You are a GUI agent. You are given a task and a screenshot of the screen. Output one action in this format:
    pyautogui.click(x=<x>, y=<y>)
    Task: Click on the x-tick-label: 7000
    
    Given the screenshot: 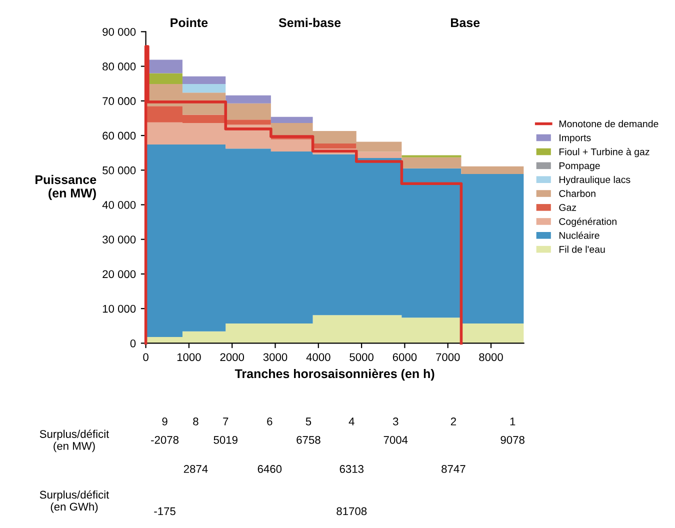 What is the action you would take?
    pyautogui.click(x=448, y=357)
    